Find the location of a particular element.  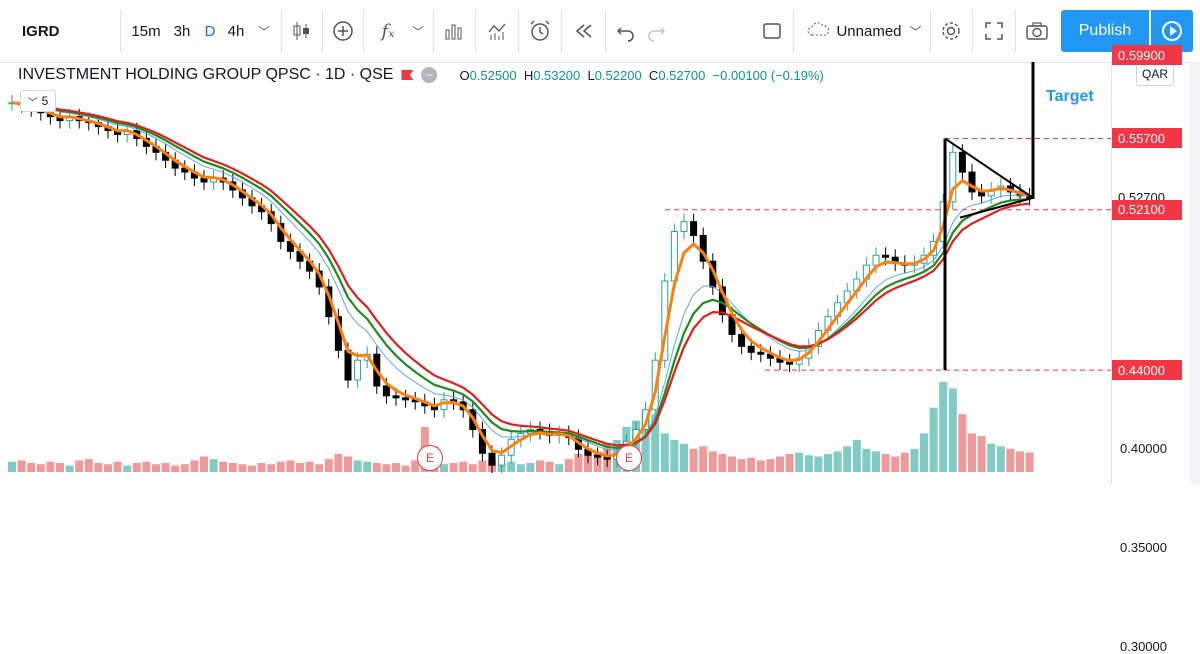

high-label: H is located at coordinates (528, 75).